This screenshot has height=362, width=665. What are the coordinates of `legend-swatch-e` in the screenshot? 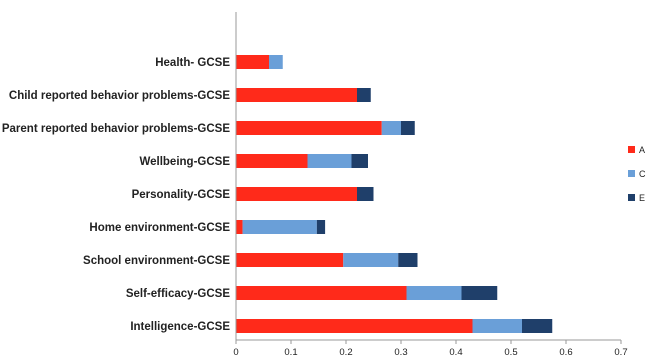 It's located at (631, 197).